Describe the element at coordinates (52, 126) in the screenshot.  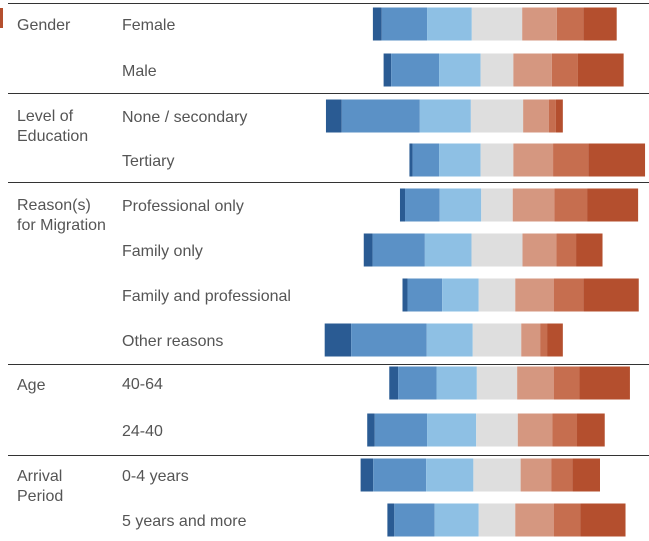
I see `group-label: Level of Education` at that location.